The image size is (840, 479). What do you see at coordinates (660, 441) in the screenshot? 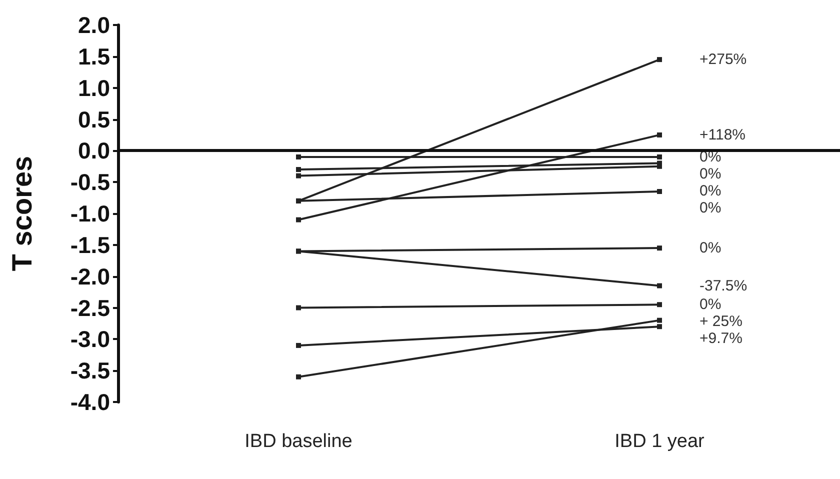
I see `x-tick-label: IBD 1 year` at bounding box center [660, 441].